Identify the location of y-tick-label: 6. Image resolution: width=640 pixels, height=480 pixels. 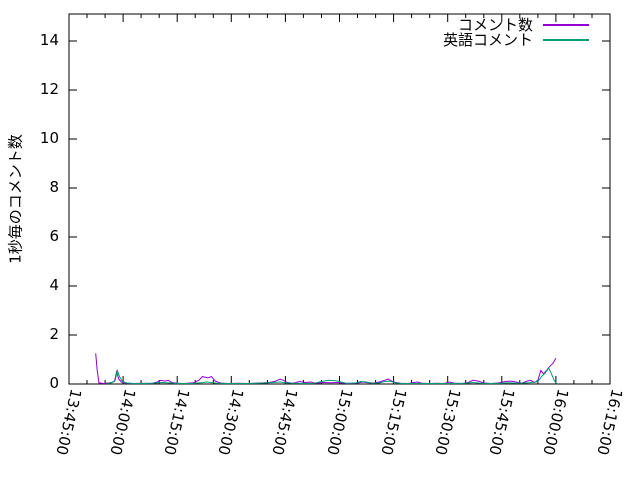
(54, 236).